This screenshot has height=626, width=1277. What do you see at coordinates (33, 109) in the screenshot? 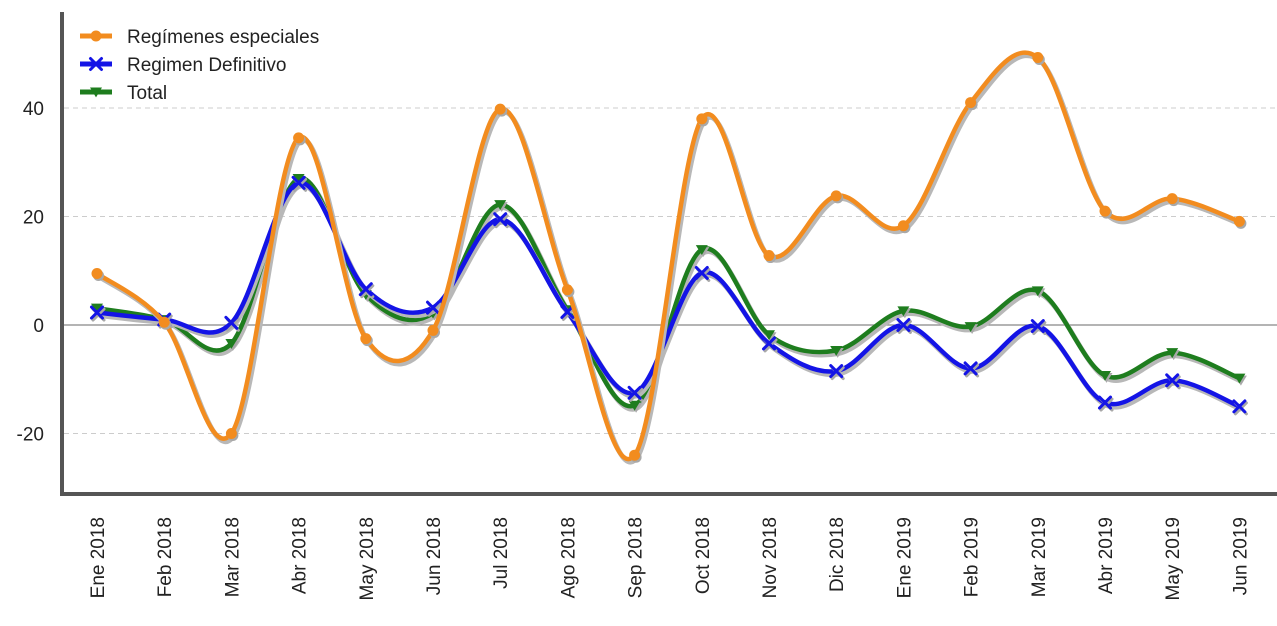
I see `y-tick-label: 40` at bounding box center [33, 109].